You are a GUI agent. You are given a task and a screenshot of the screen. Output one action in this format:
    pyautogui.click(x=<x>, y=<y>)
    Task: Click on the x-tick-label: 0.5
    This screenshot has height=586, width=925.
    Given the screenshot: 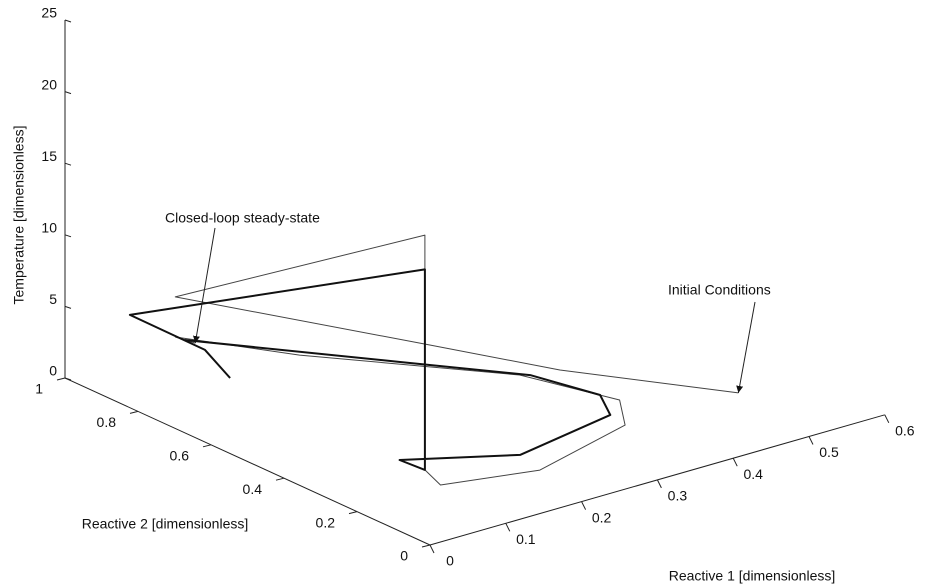 What is the action you would take?
    pyautogui.click(x=829, y=452)
    